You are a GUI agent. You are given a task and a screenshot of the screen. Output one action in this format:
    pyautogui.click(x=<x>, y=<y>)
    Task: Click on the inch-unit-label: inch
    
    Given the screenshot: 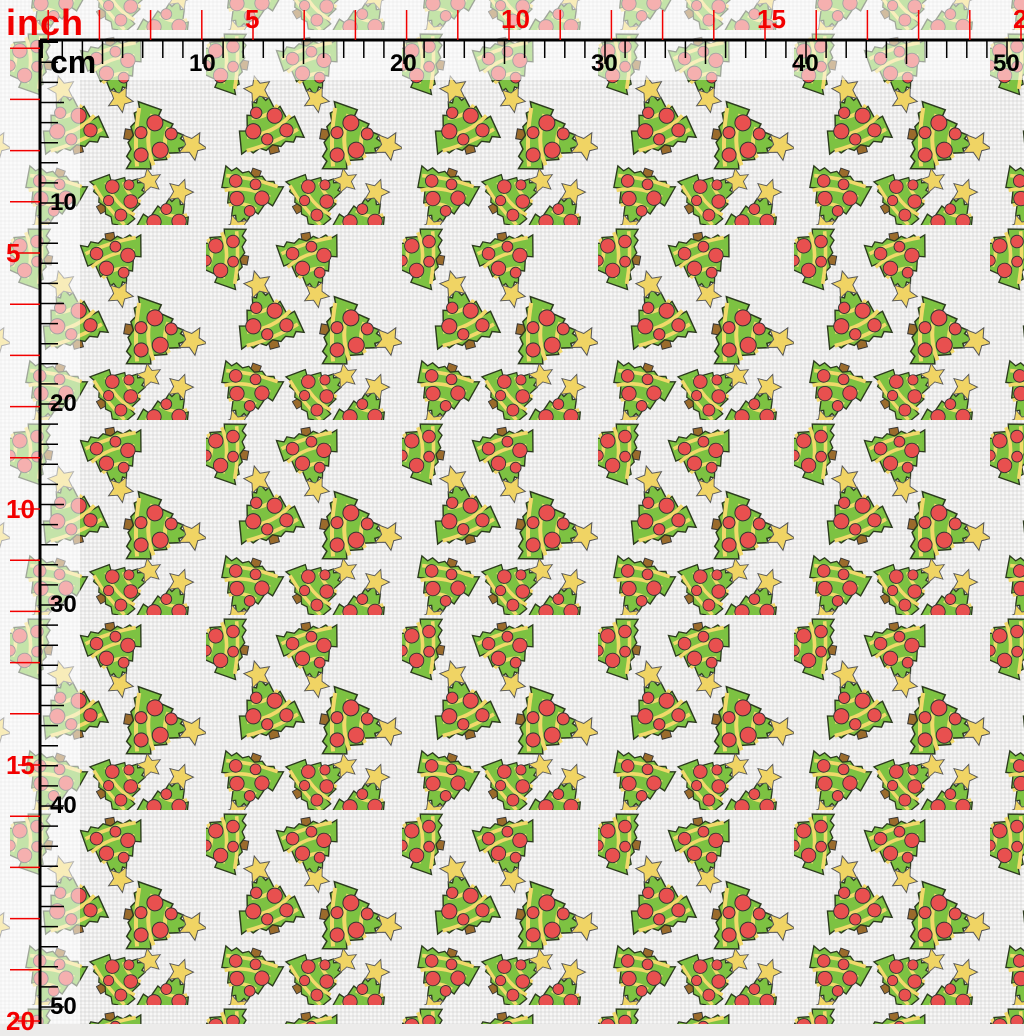 What is the action you would take?
    pyautogui.click(x=45, y=22)
    